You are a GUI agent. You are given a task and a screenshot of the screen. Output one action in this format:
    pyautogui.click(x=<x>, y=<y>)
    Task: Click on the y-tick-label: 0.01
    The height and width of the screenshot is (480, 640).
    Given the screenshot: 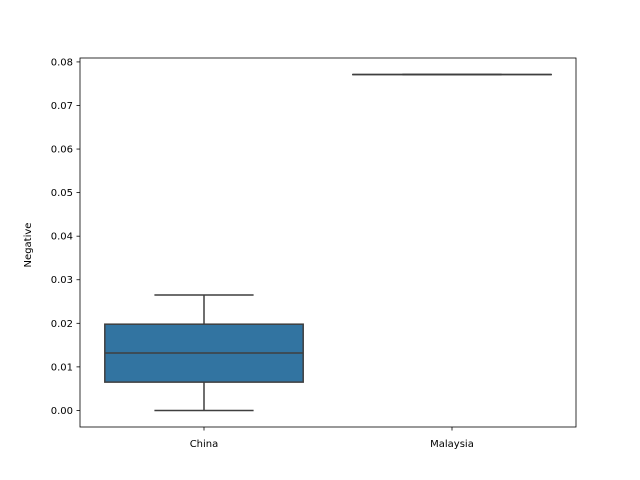 What is the action you would take?
    pyautogui.click(x=62, y=367)
    